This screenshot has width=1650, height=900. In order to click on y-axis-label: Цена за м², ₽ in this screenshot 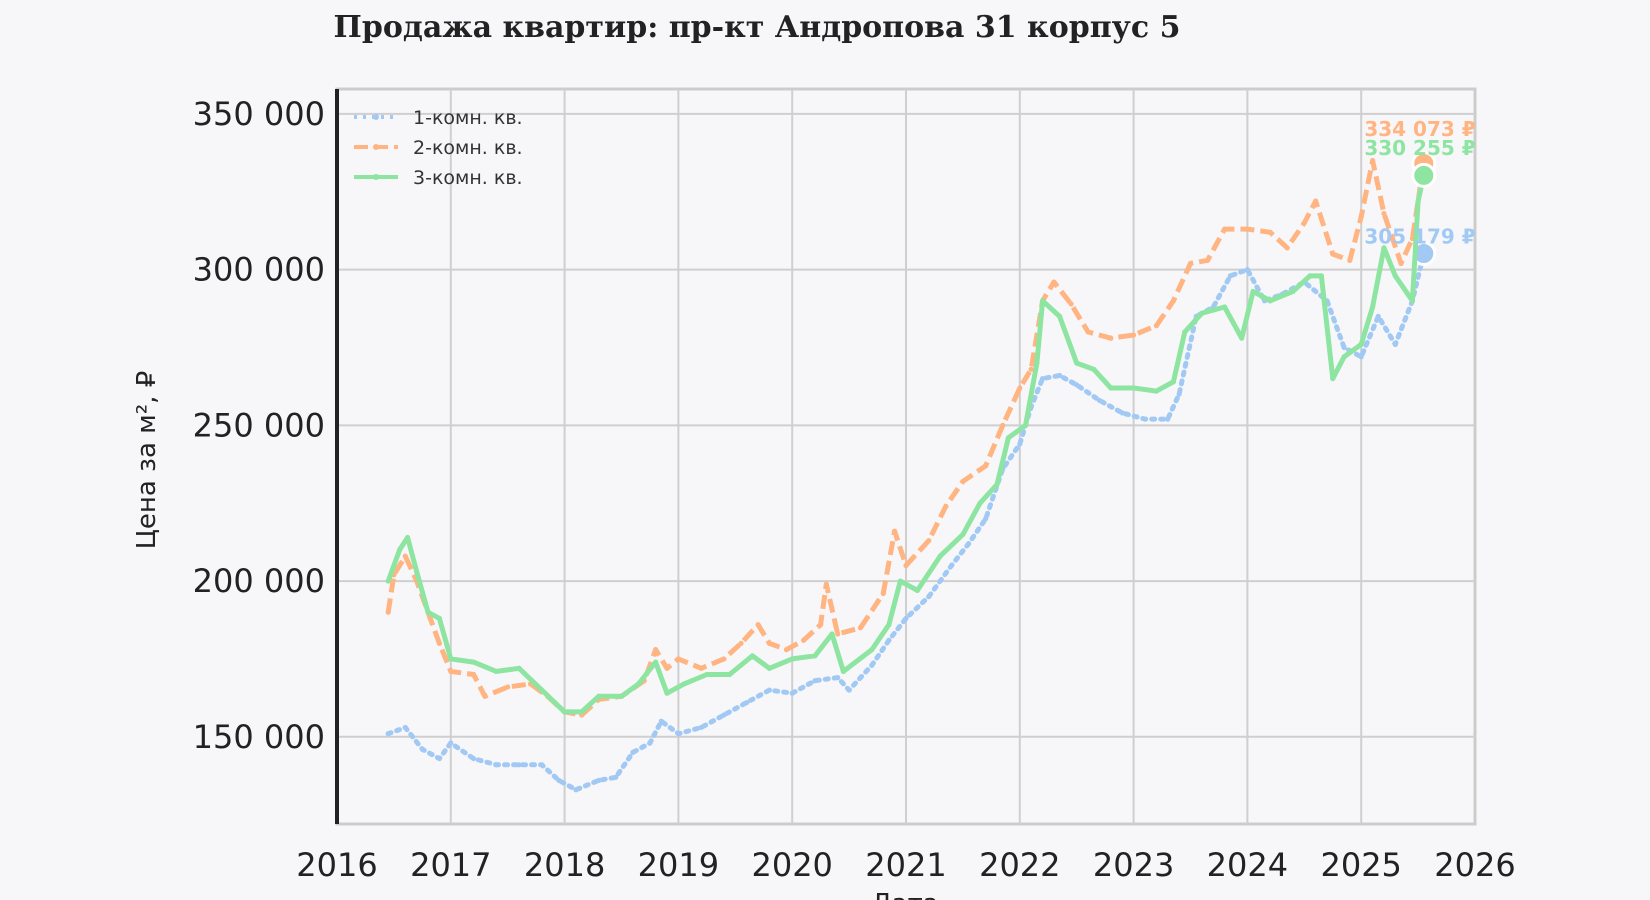, I will do `click(147, 460)`.